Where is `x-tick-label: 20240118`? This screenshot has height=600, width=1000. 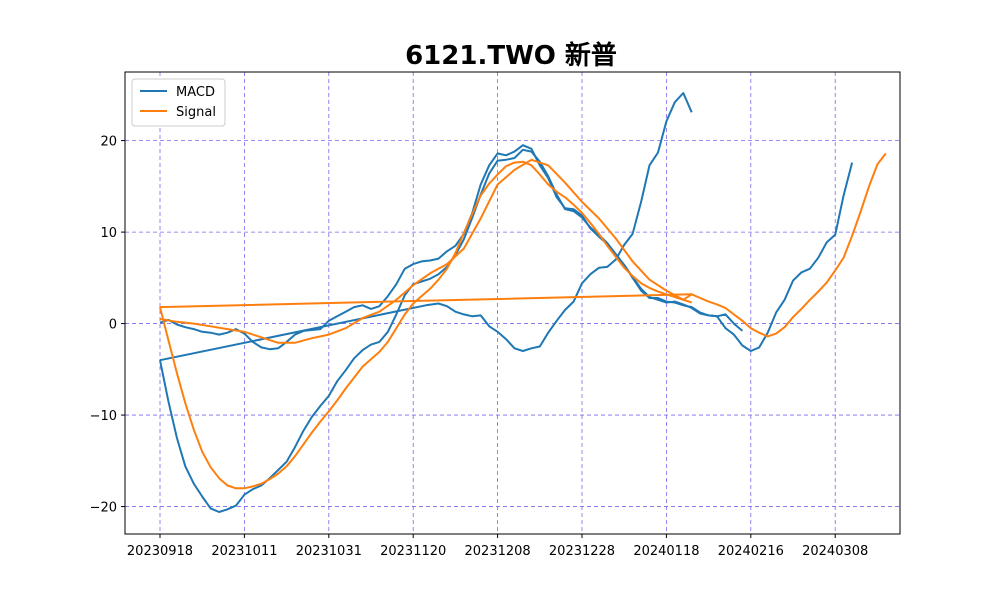
x-tick-label: 20240118 is located at coordinates (666, 551).